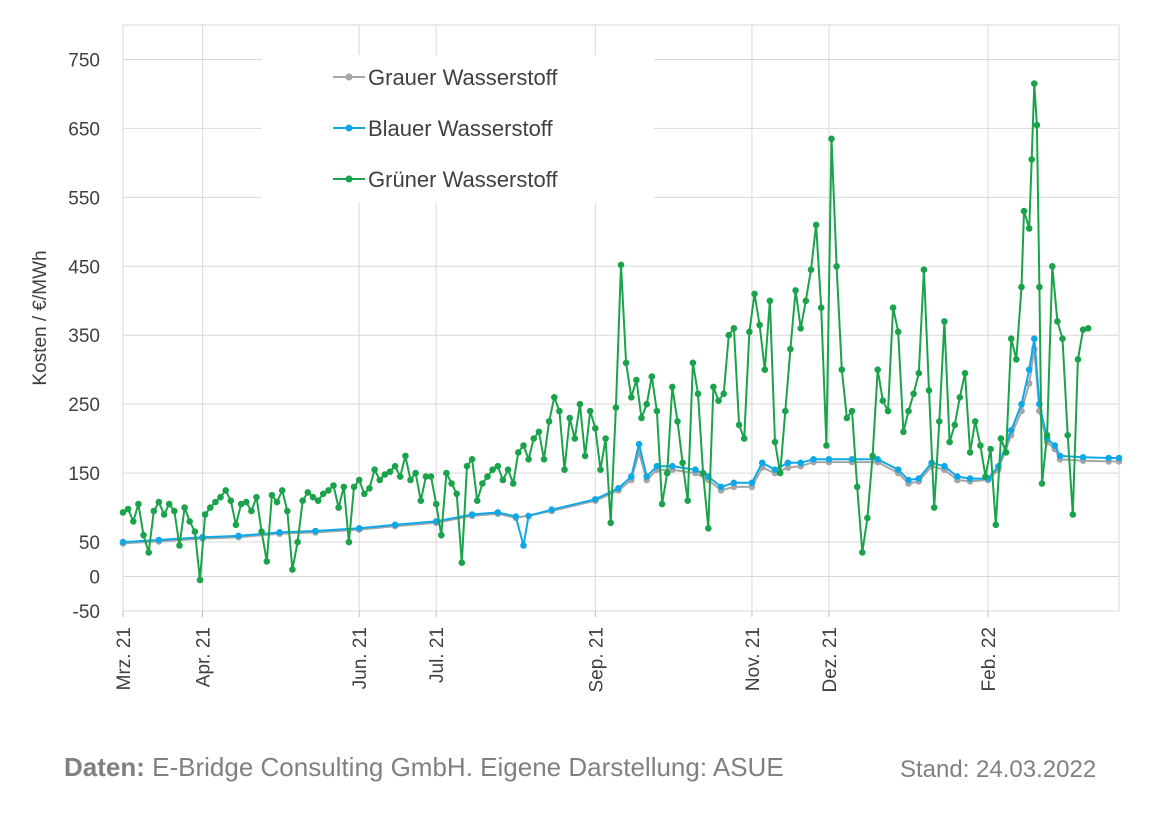 Image resolution: width=1160 pixels, height=817 pixels. What do you see at coordinates (445, 179) in the screenshot?
I see `legend-item: Grüner Wasserstoff` at bounding box center [445, 179].